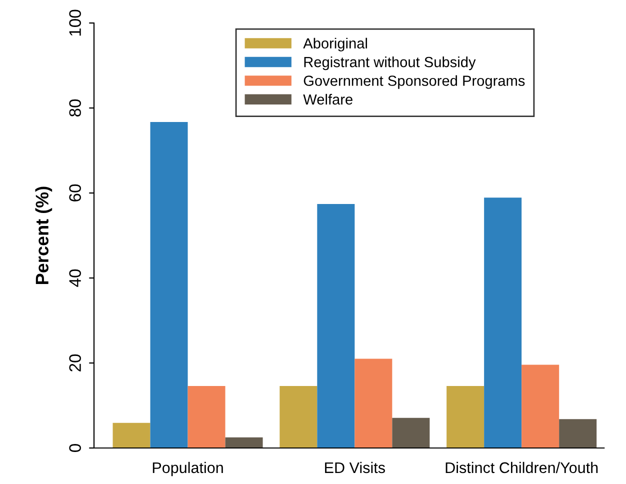 The width and height of the screenshot is (626, 484). What do you see at coordinates (355, 468) in the screenshot?
I see `x-tick-label: ED Visits` at bounding box center [355, 468].